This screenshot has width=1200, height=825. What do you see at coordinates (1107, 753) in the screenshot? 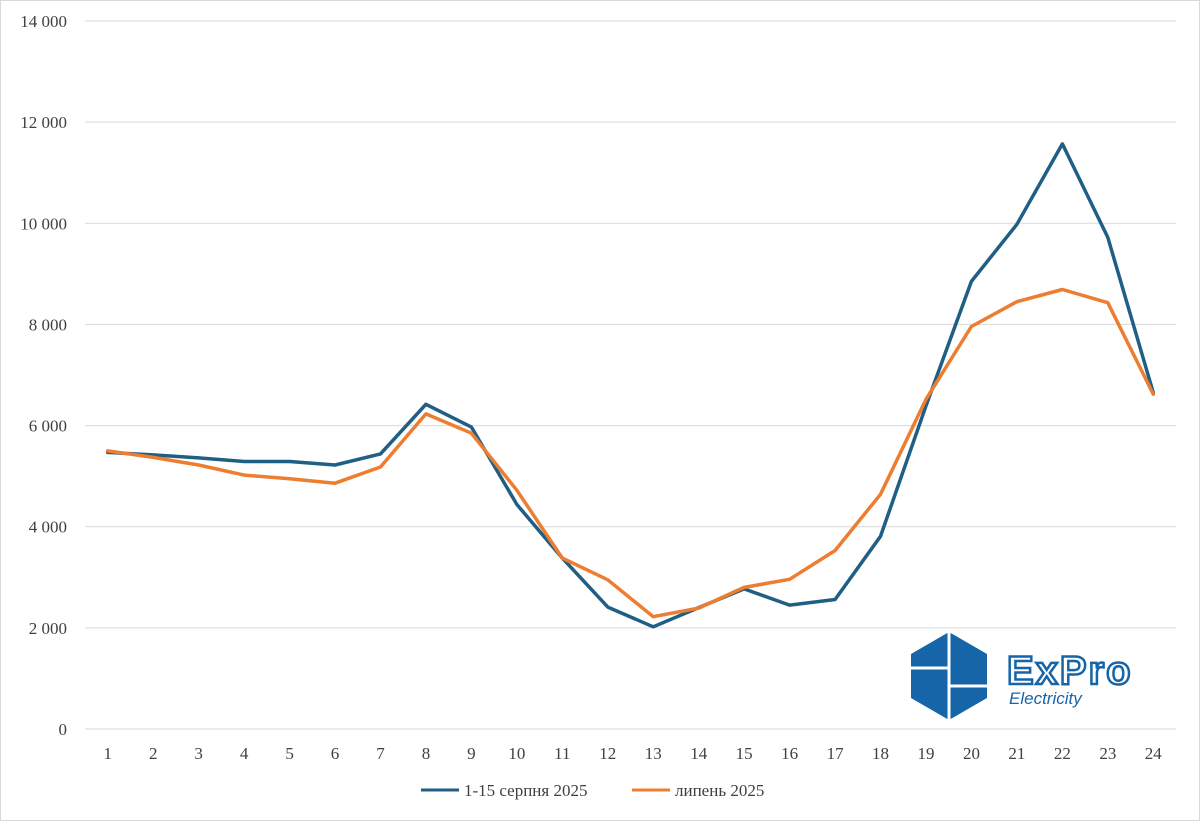
I see `x-tick-label: 23` at bounding box center [1107, 753].